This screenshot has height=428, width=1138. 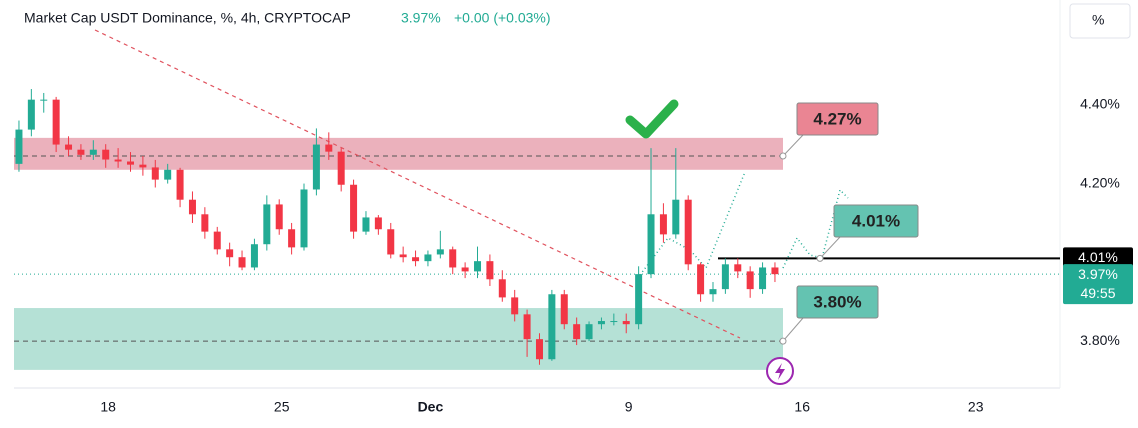 I want to click on price-change: +0.00 (+0.03%), so click(x=502, y=18).